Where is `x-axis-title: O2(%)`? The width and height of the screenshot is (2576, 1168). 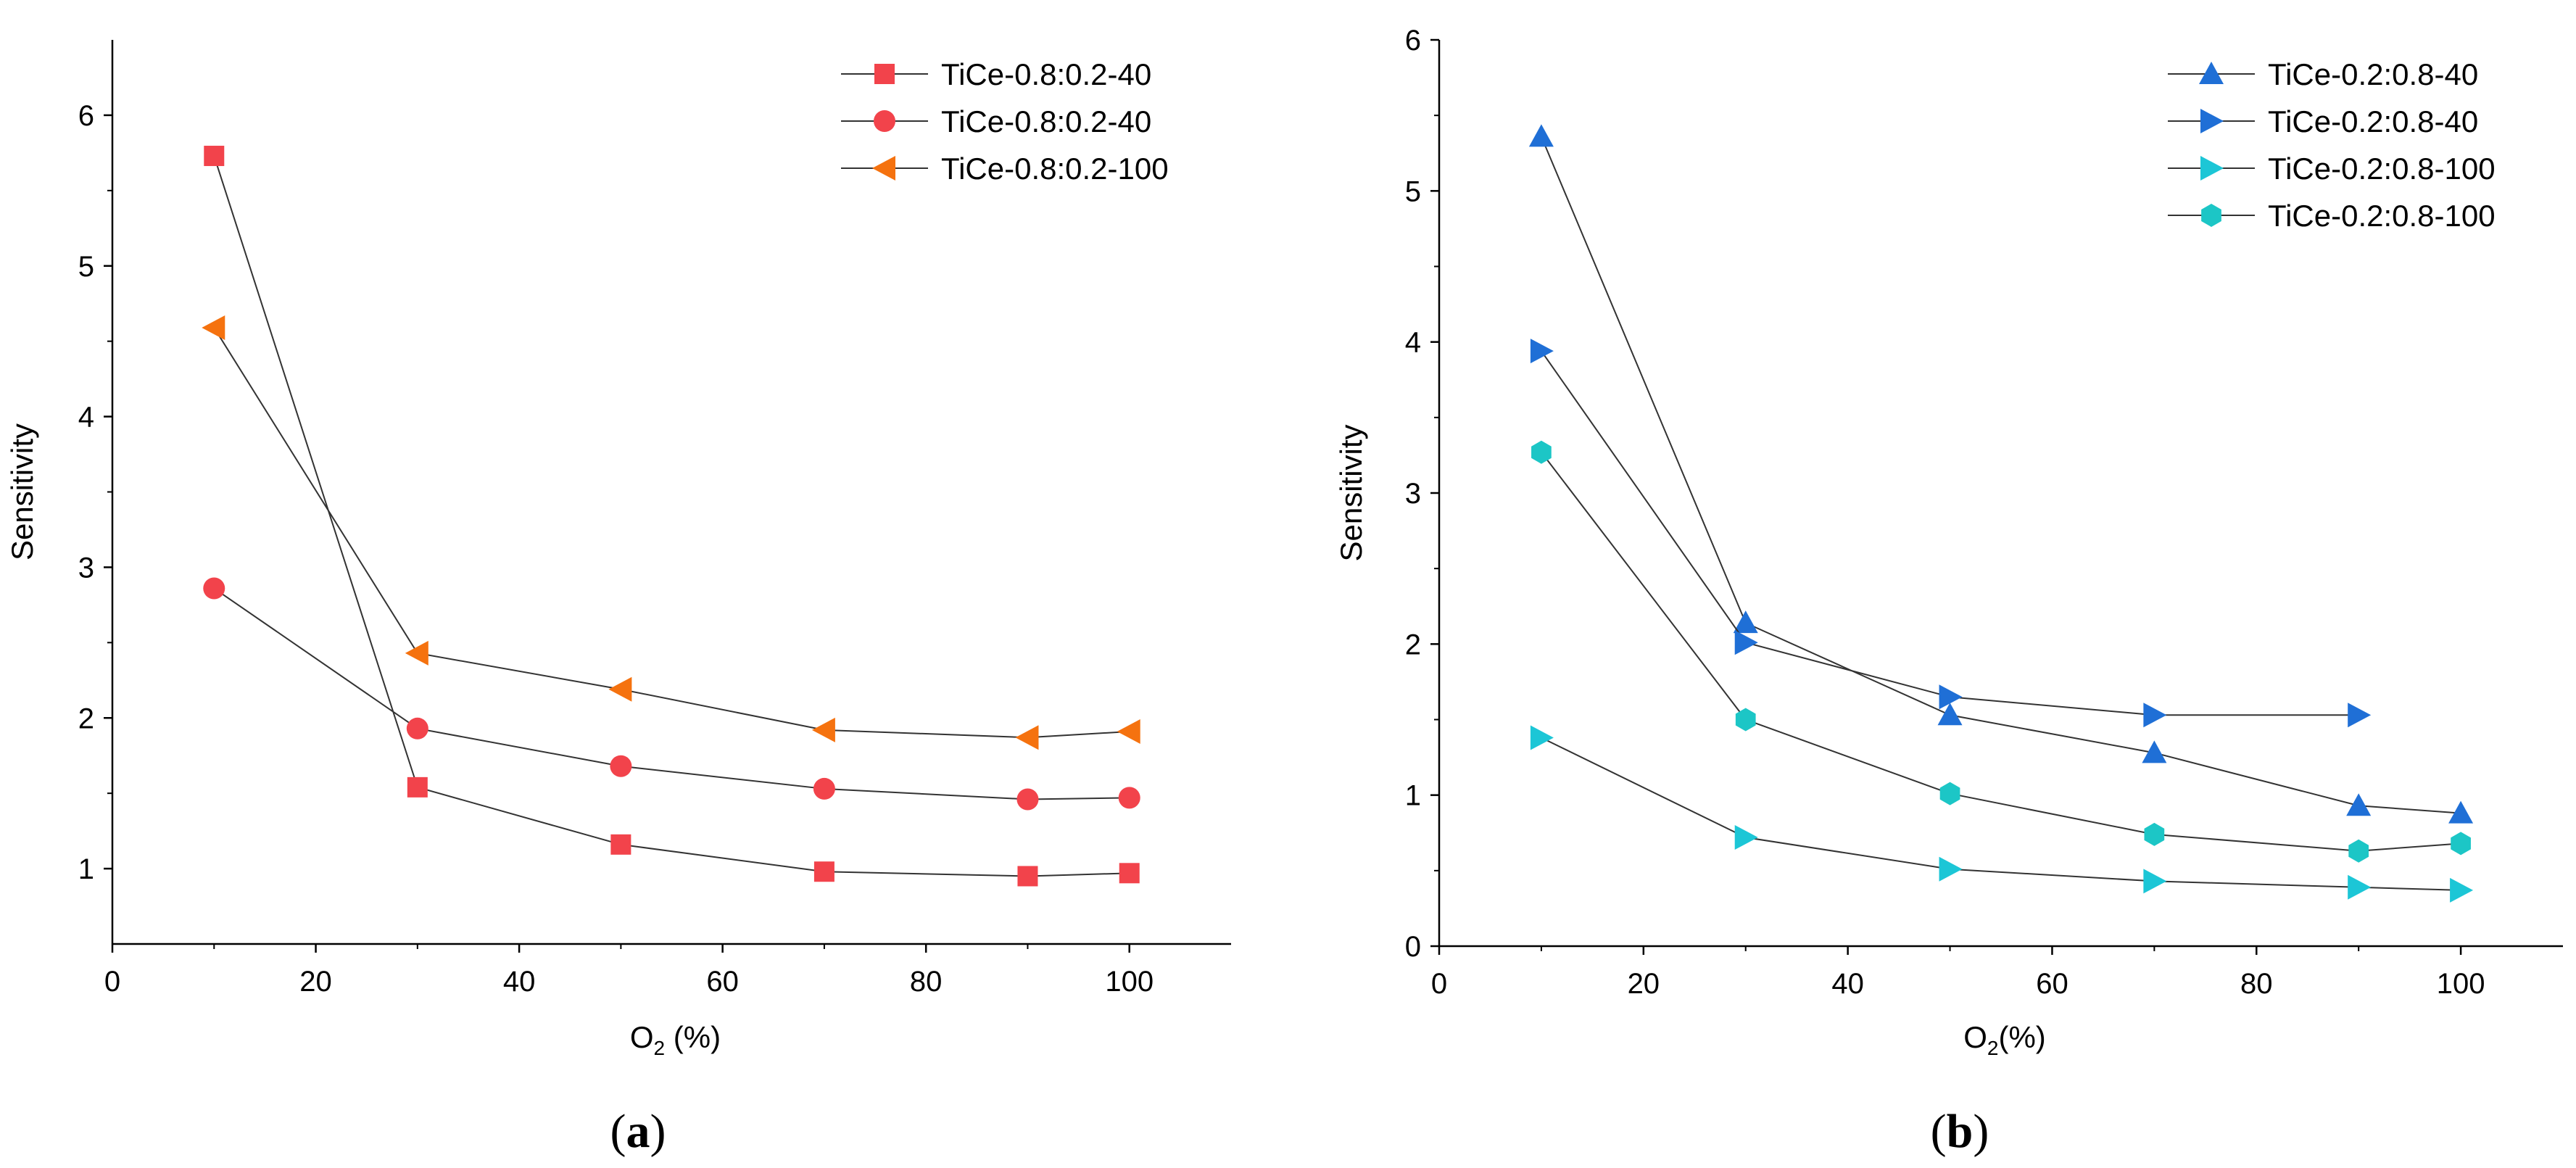 x-axis-title: O2(%) is located at coordinates (2004, 1039).